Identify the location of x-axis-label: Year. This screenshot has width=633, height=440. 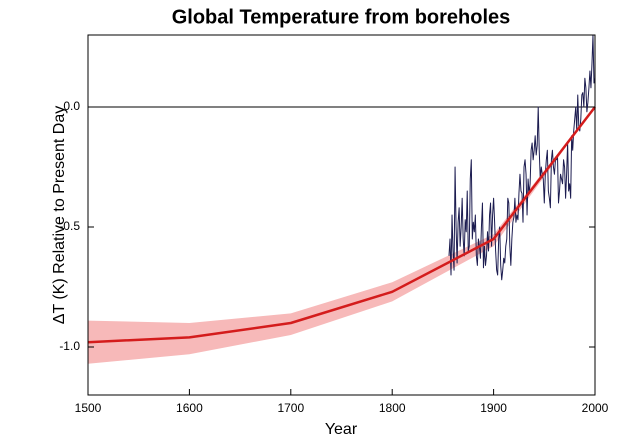
(341, 429).